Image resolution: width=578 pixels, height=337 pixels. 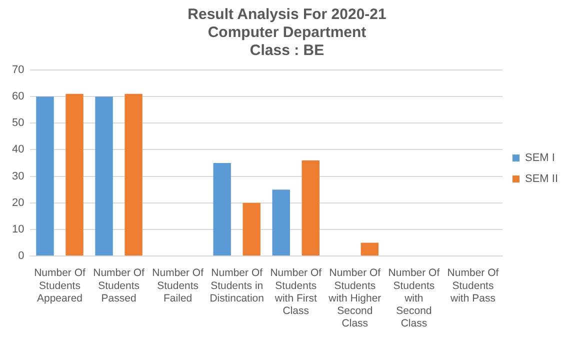 What do you see at coordinates (18, 202) in the screenshot?
I see `y-tick-label: 20` at bounding box center [18, 202].